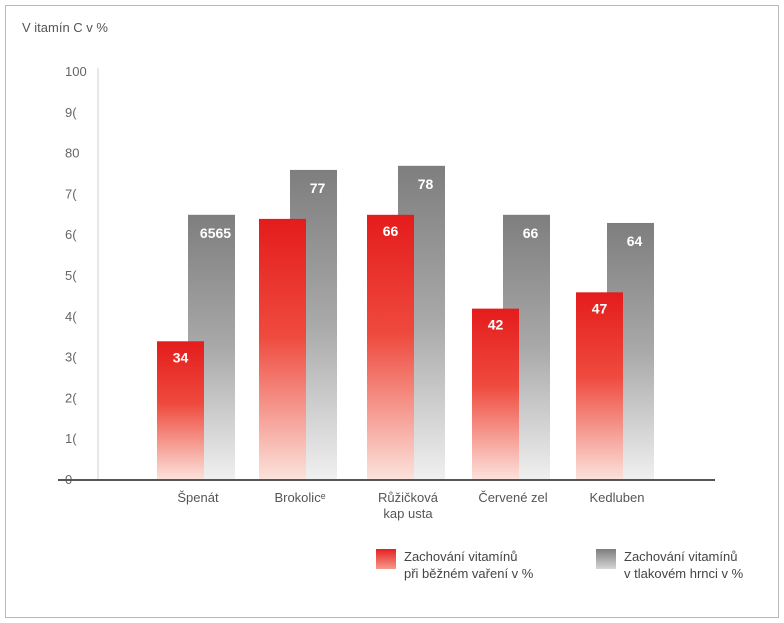  Describe the element at coordinates (299, 497) in the screenshot. I see `x-category-label: Brokolicᵉ` at that location.